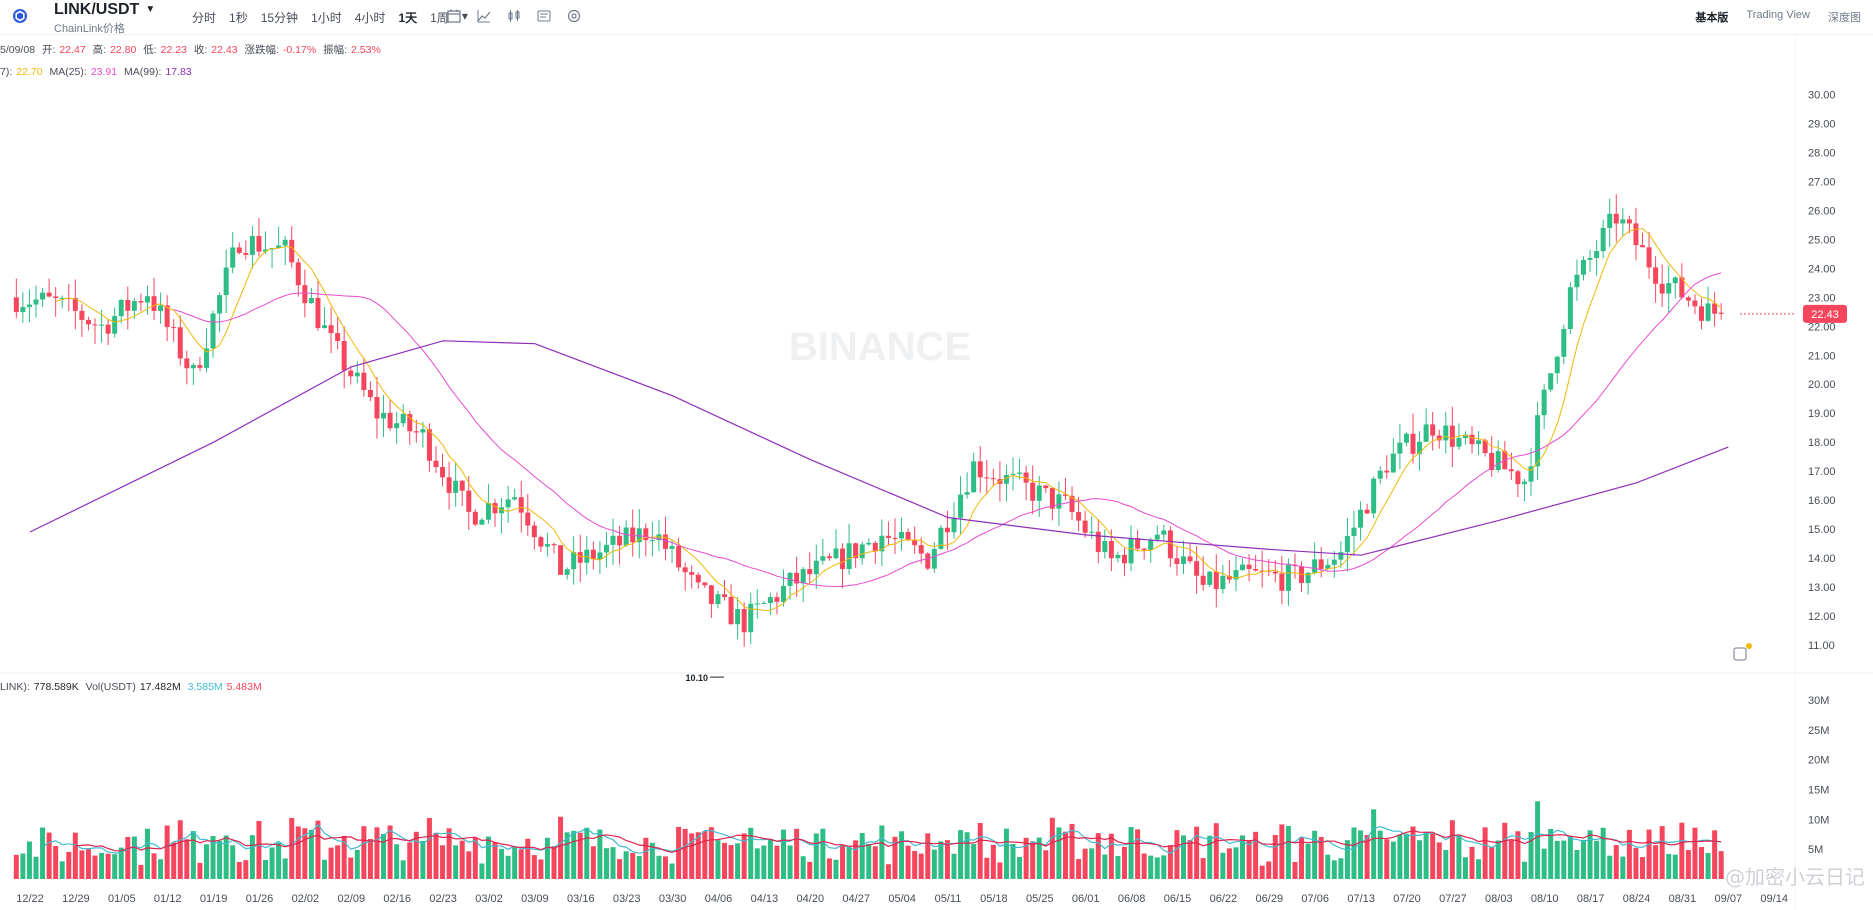  What do you see at coordinates (1499, 899) in the screenshot?
I see `date-tick-label: 08/03` at bounding box center [1499, 899].